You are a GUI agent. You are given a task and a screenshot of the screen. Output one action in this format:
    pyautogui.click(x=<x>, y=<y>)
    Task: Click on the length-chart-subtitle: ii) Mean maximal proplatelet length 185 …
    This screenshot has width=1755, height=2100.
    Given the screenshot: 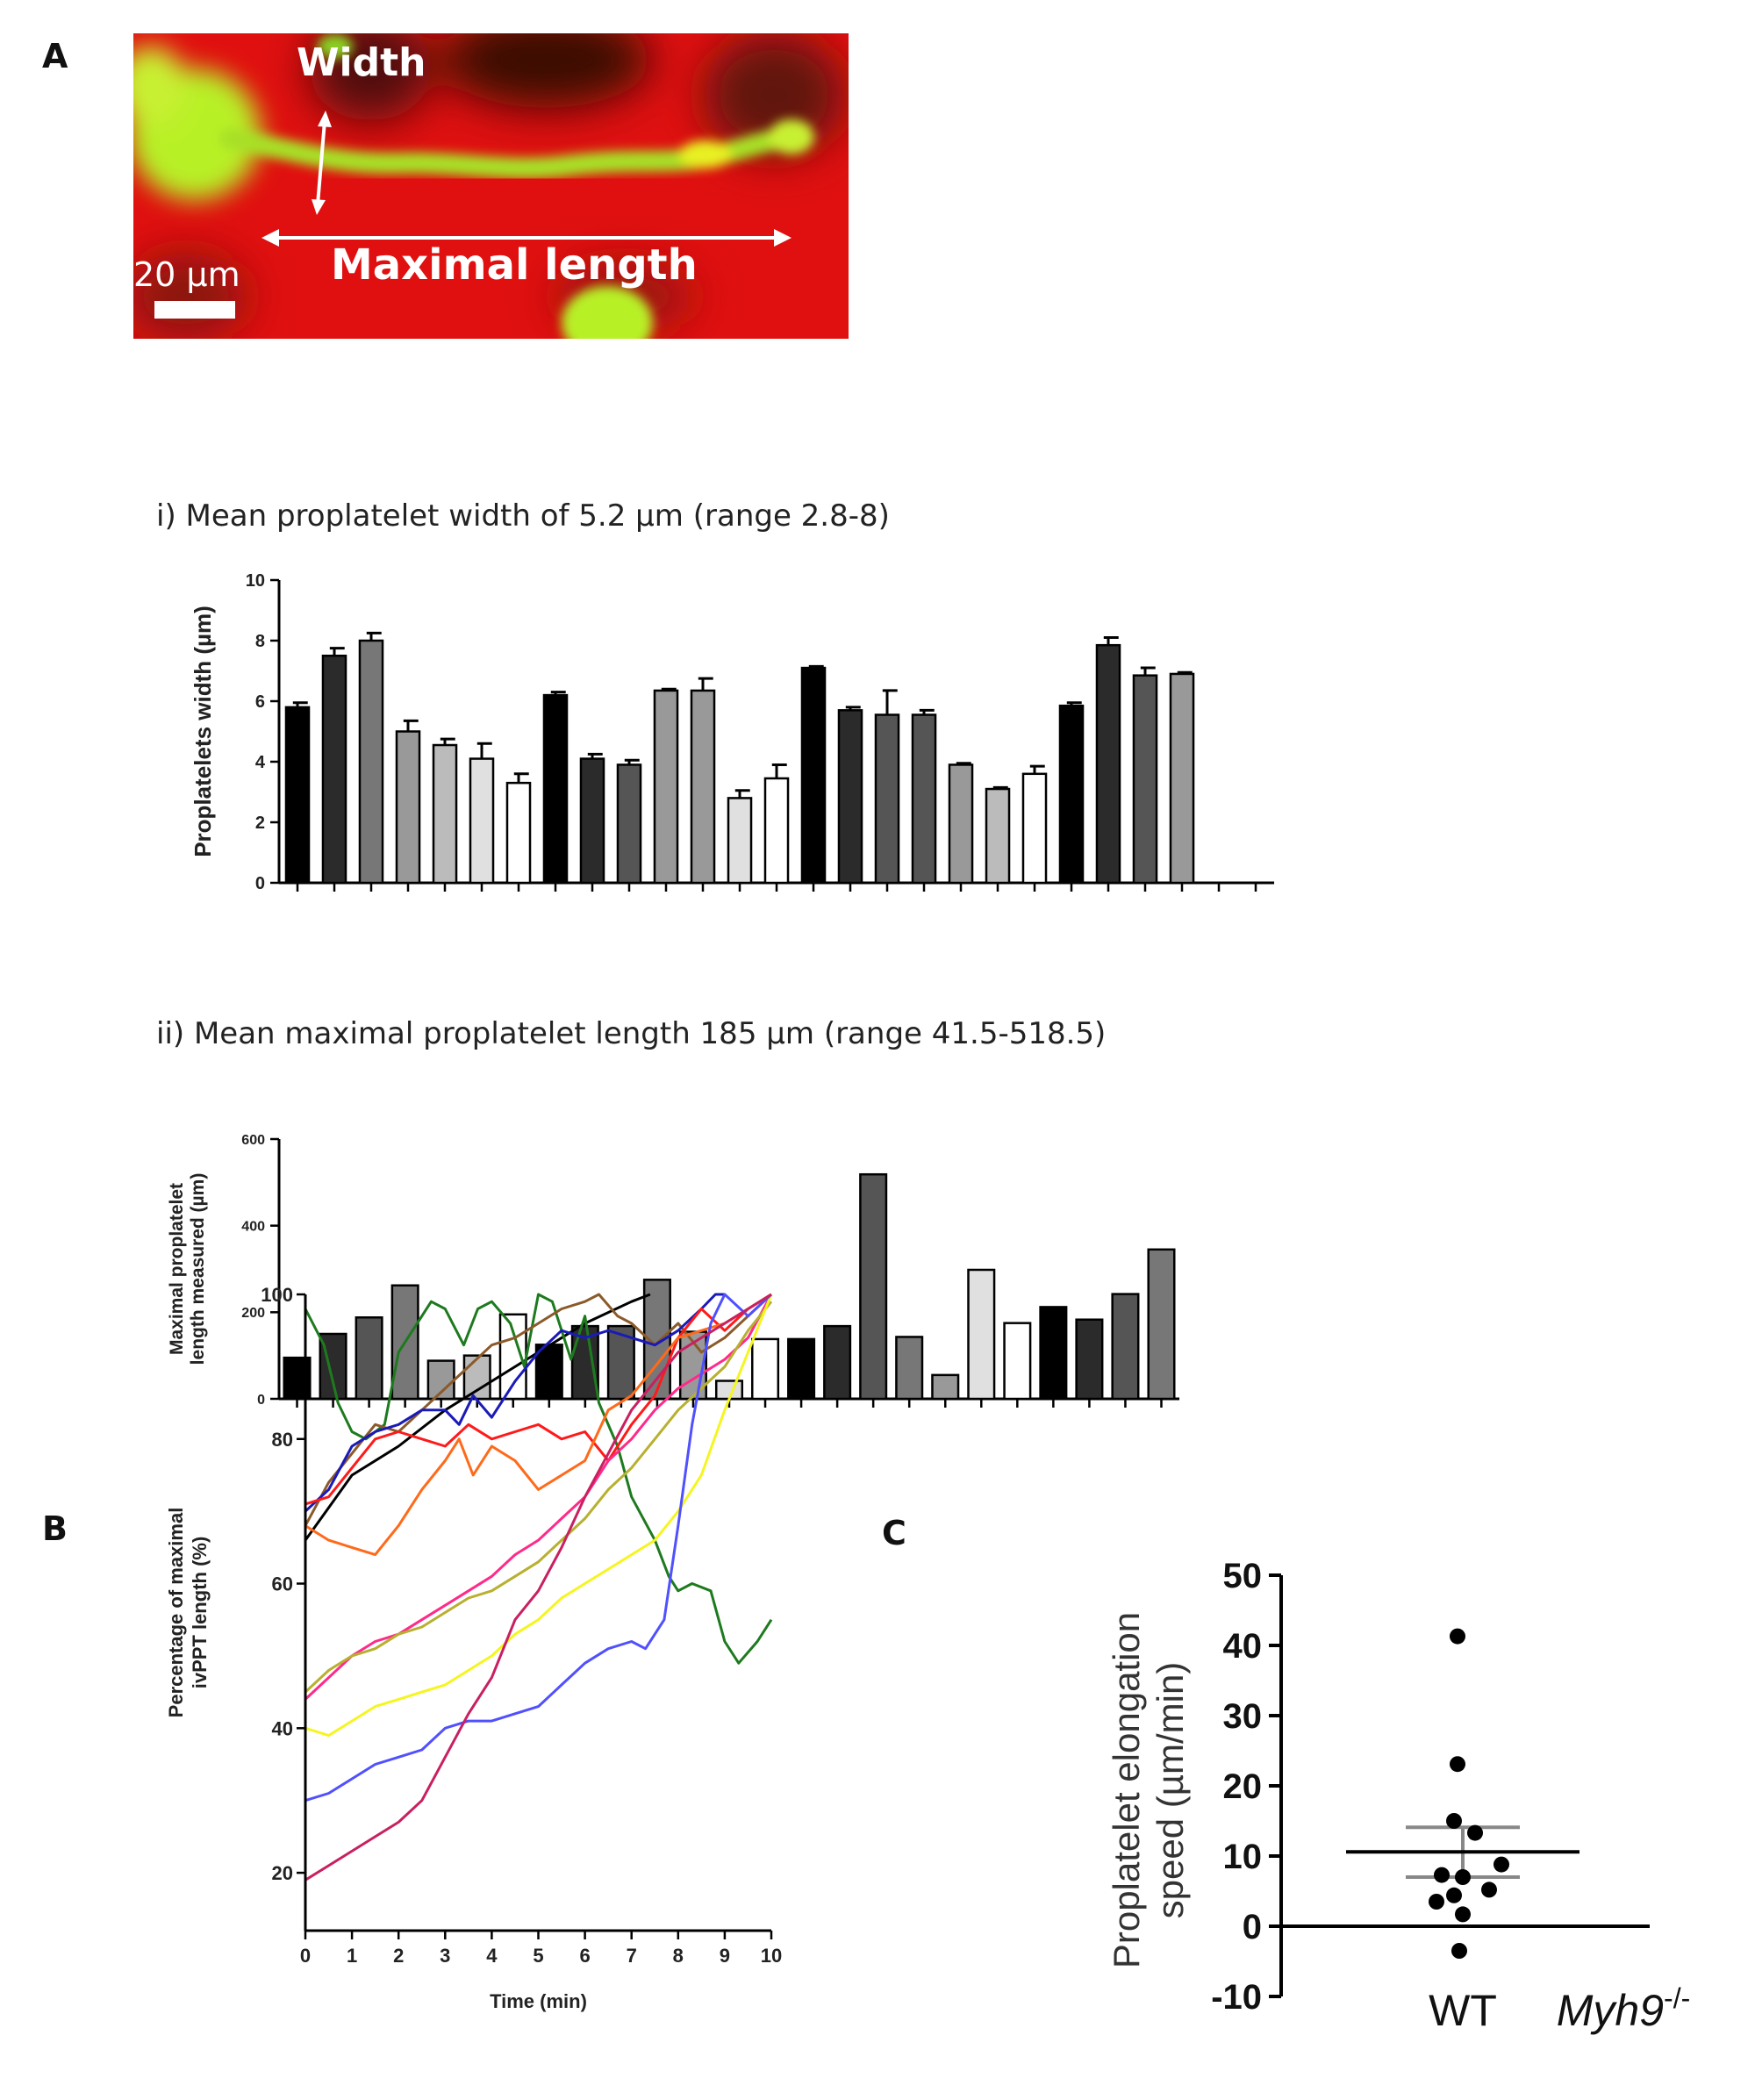 What is the action you would take?
    pyautogui.click(x=631, y=1033)
    